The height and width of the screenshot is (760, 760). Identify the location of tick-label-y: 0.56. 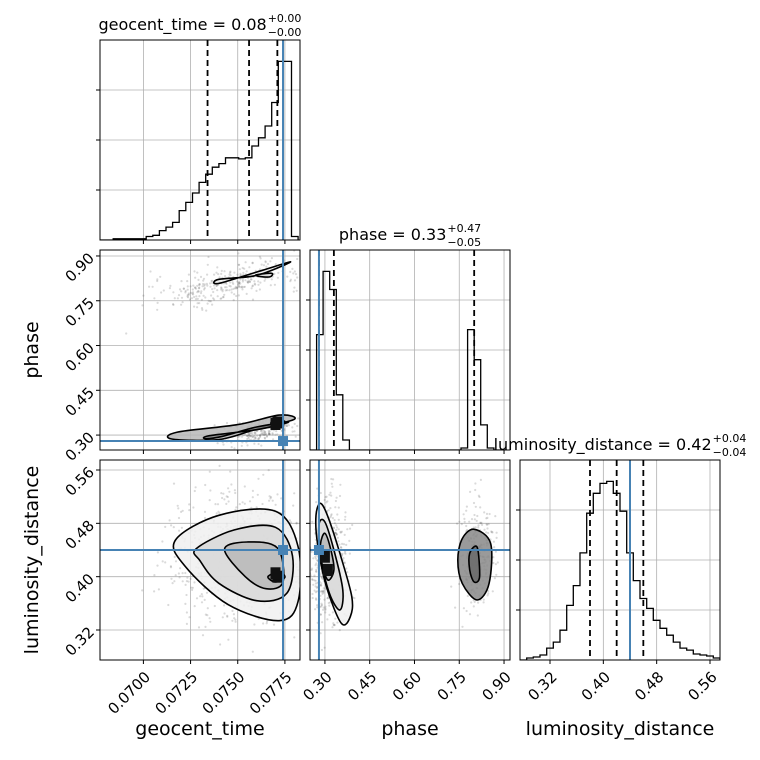
(80, 481).